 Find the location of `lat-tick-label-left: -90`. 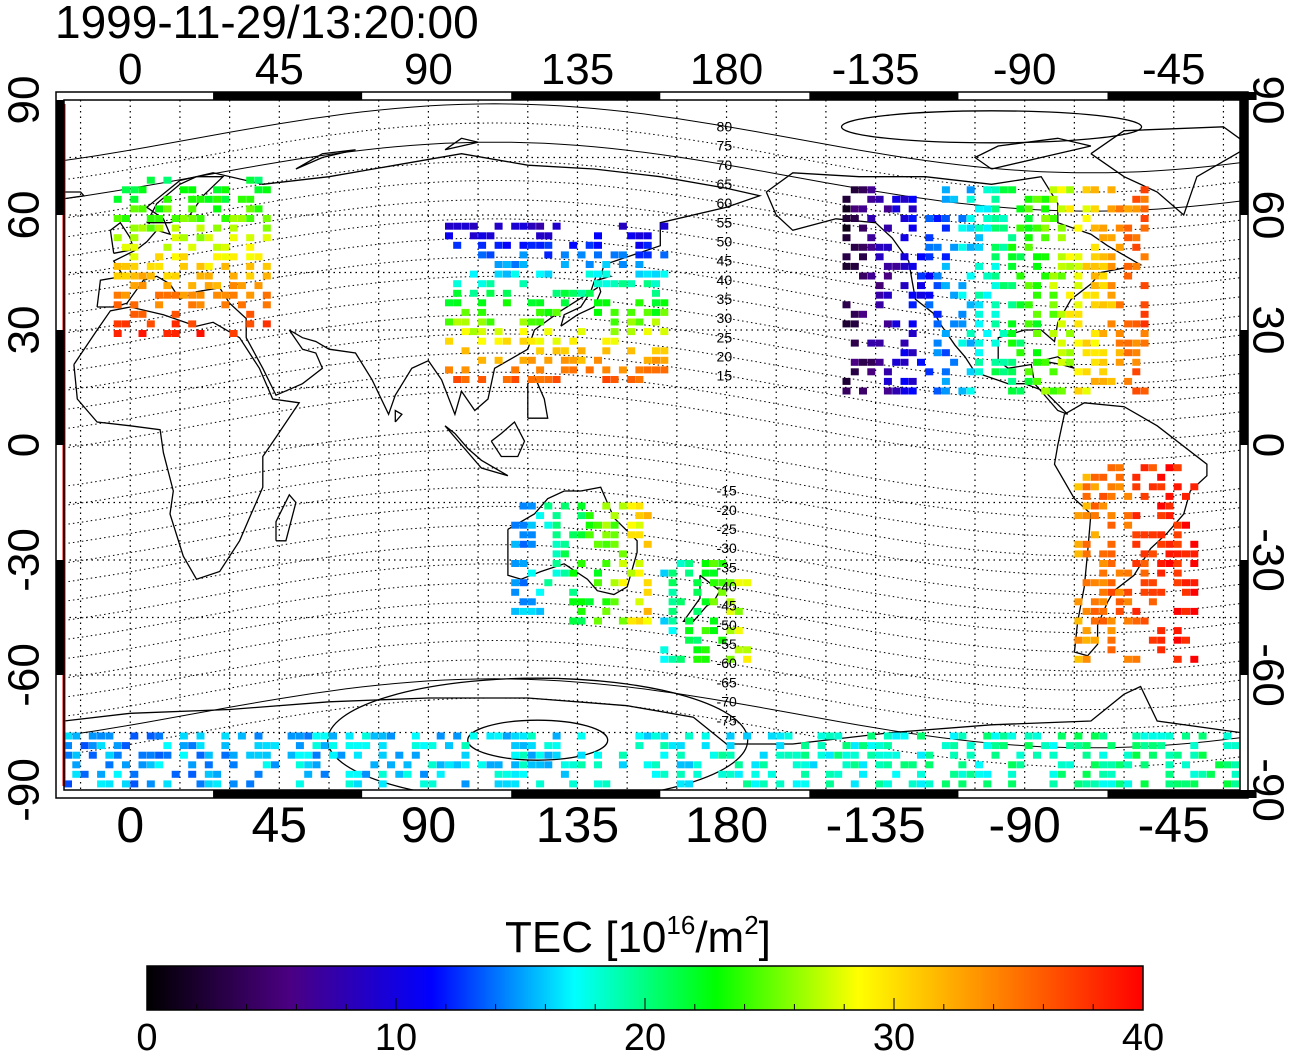

lat-tick-label-left: -90 is located at coordinates (24, 790).